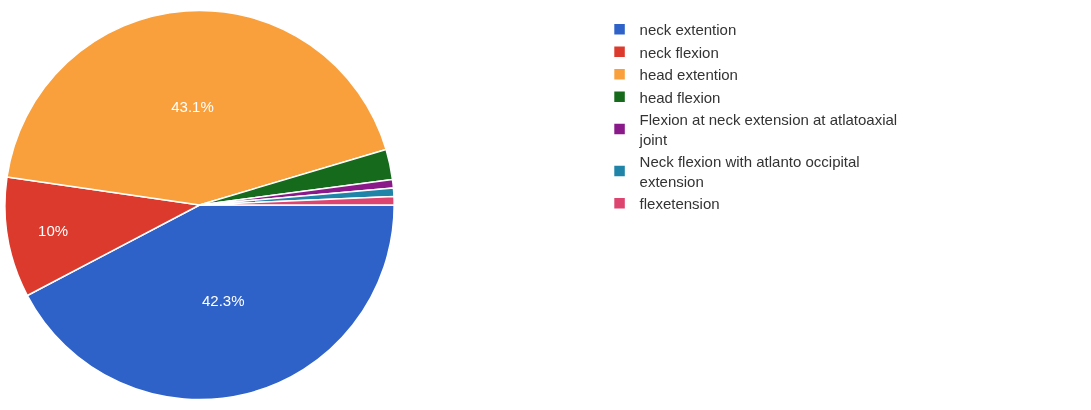 The width and height of the screenshot is (1091, 410). Describe the element at coordinates (53, 230) in the screenshot. I see `data-label: 10%` at that location.